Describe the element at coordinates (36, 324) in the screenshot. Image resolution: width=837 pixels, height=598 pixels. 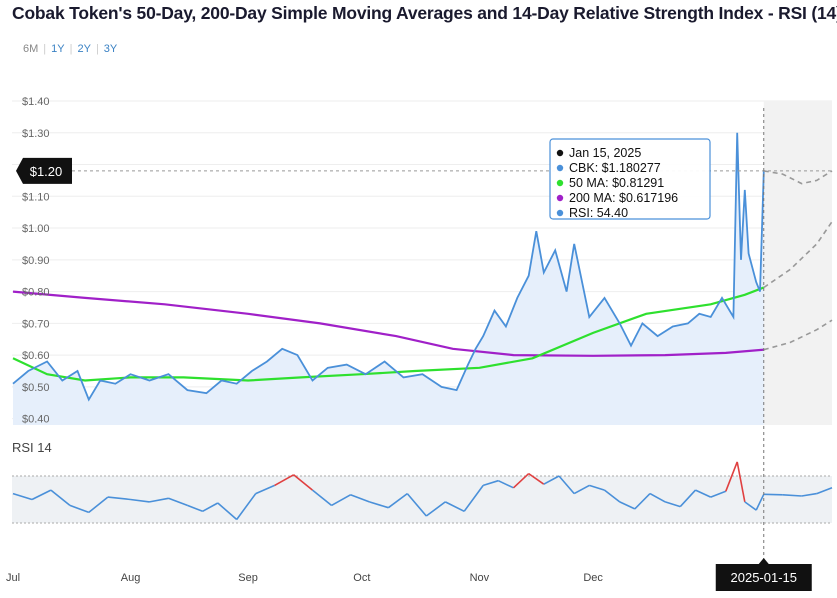
I see `y-tick-label: $0.70` at that location.